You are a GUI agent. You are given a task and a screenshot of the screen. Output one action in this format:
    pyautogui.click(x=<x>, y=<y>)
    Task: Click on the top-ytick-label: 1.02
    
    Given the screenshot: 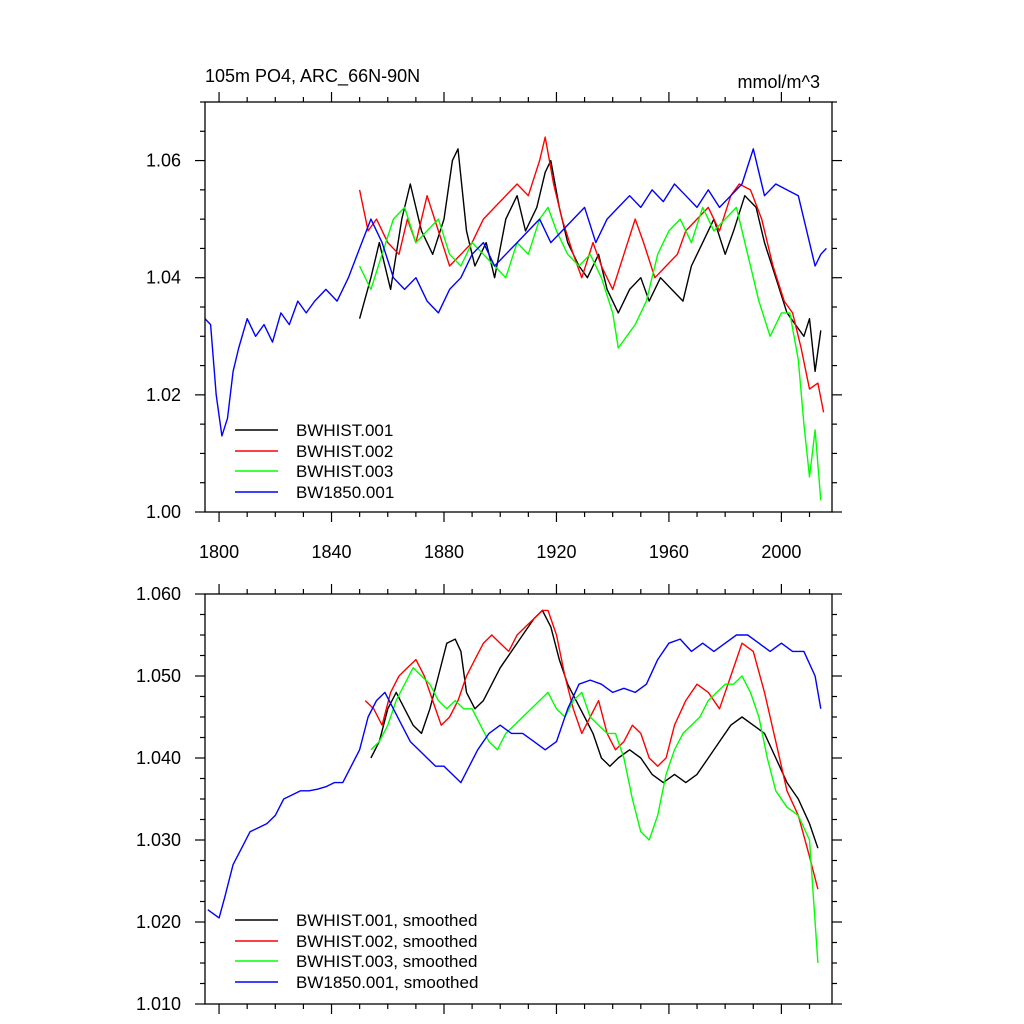 What is the action you would take?
    pyautogui.click(x=163, y=395)
    